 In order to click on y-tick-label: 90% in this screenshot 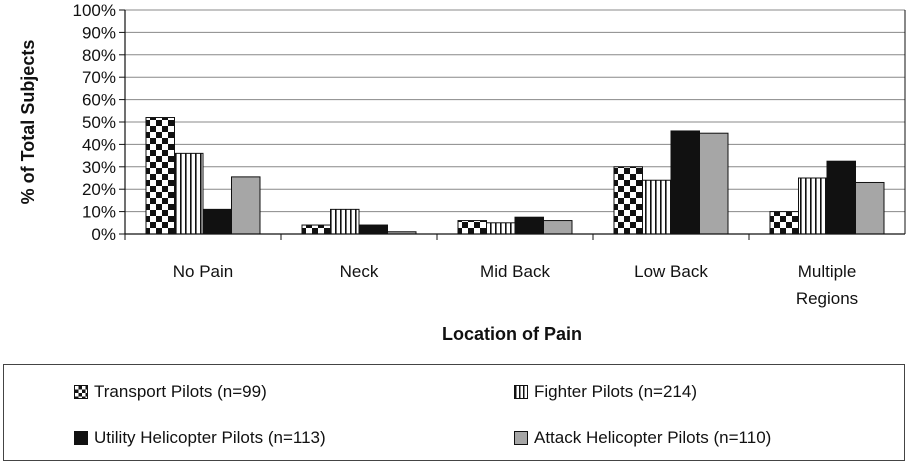, I will do `click(99, 32)`.